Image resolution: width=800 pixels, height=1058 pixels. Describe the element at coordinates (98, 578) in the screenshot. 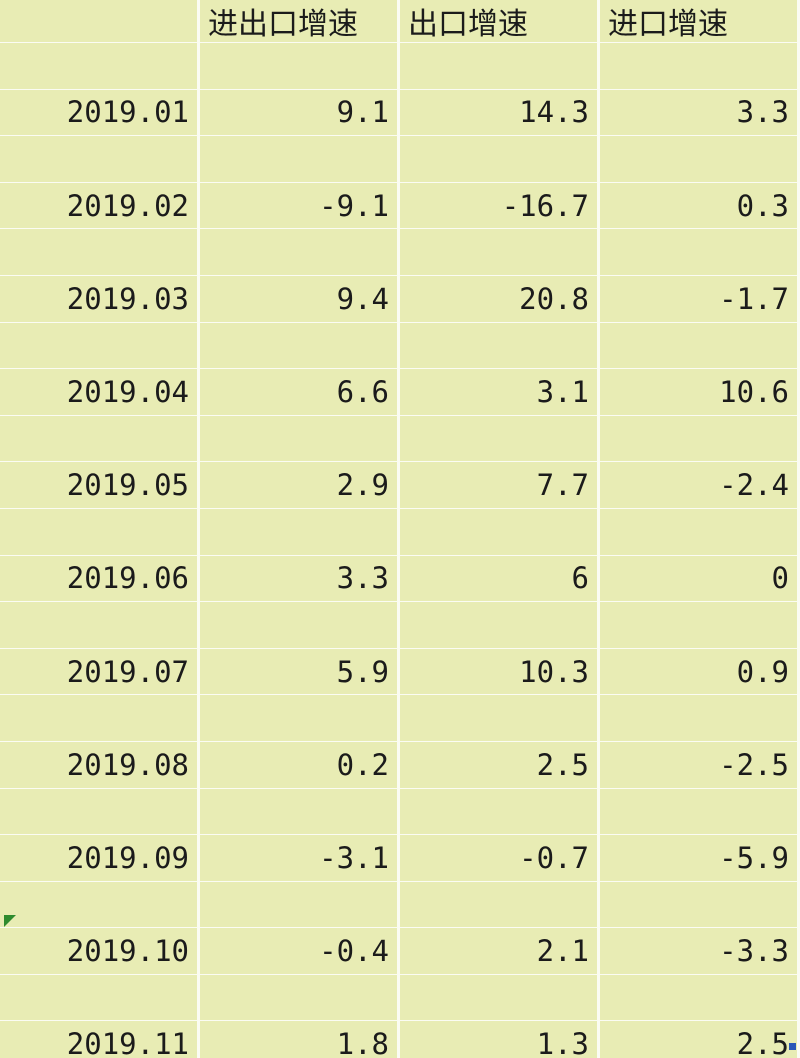

I see `date-cell: 2019.06` at that location.